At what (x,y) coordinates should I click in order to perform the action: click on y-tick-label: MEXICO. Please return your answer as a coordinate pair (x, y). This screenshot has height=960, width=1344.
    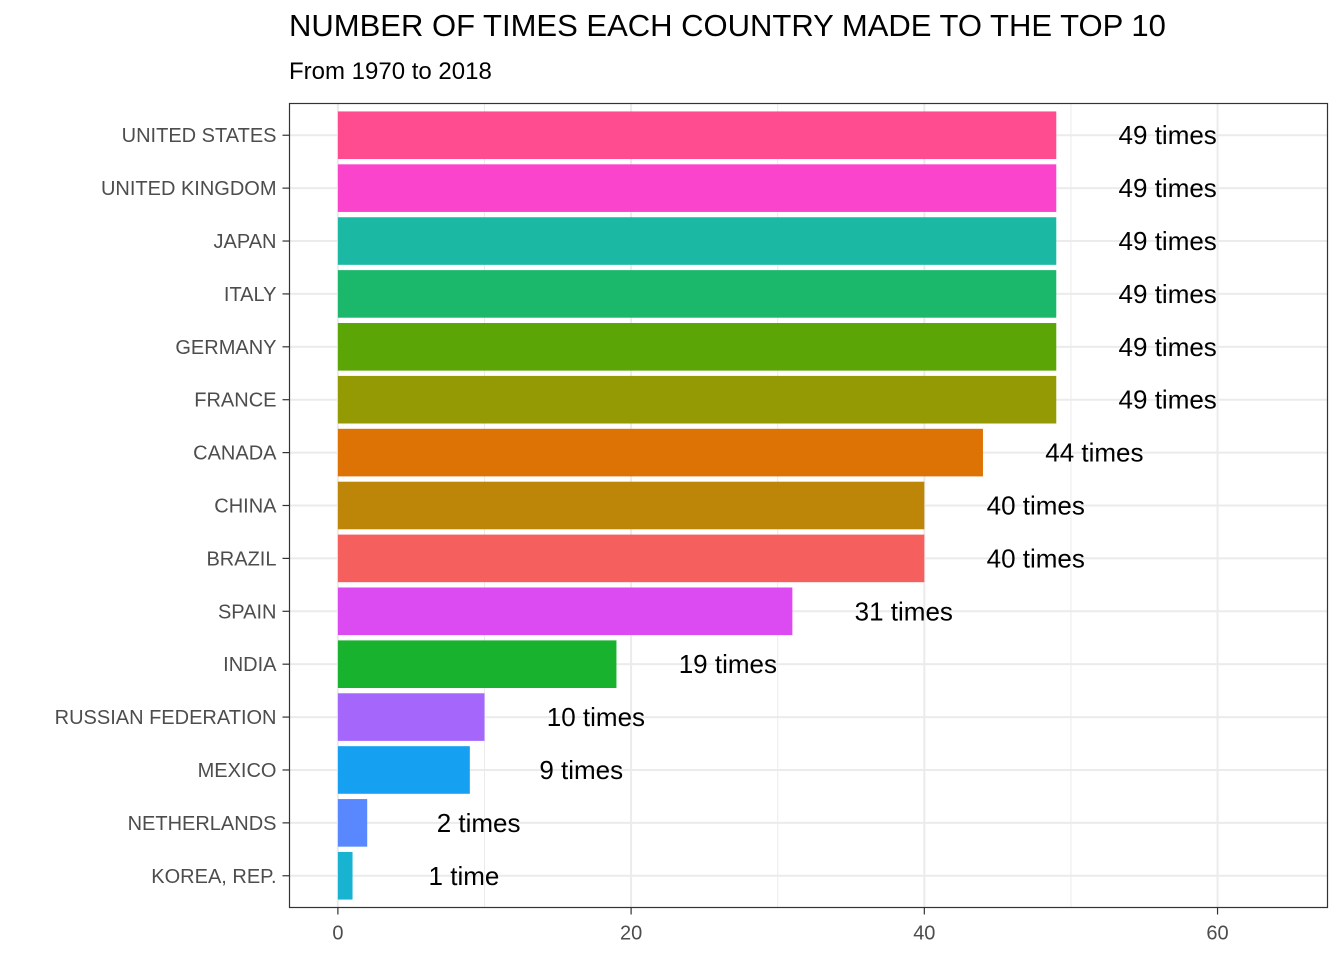
    Looking at the image, I should click on (237, 771).